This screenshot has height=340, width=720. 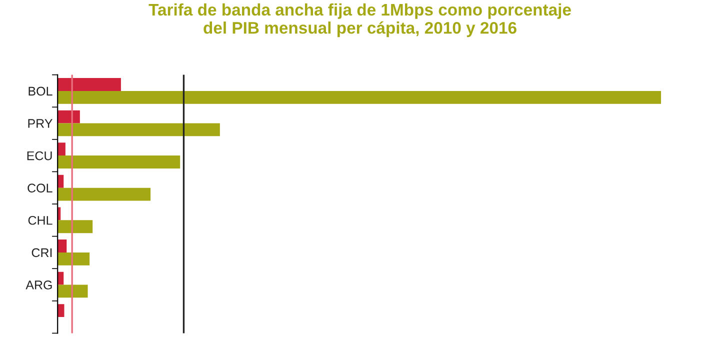 I want to click on y-tick-label: CRI, so click(x=42, y=253).